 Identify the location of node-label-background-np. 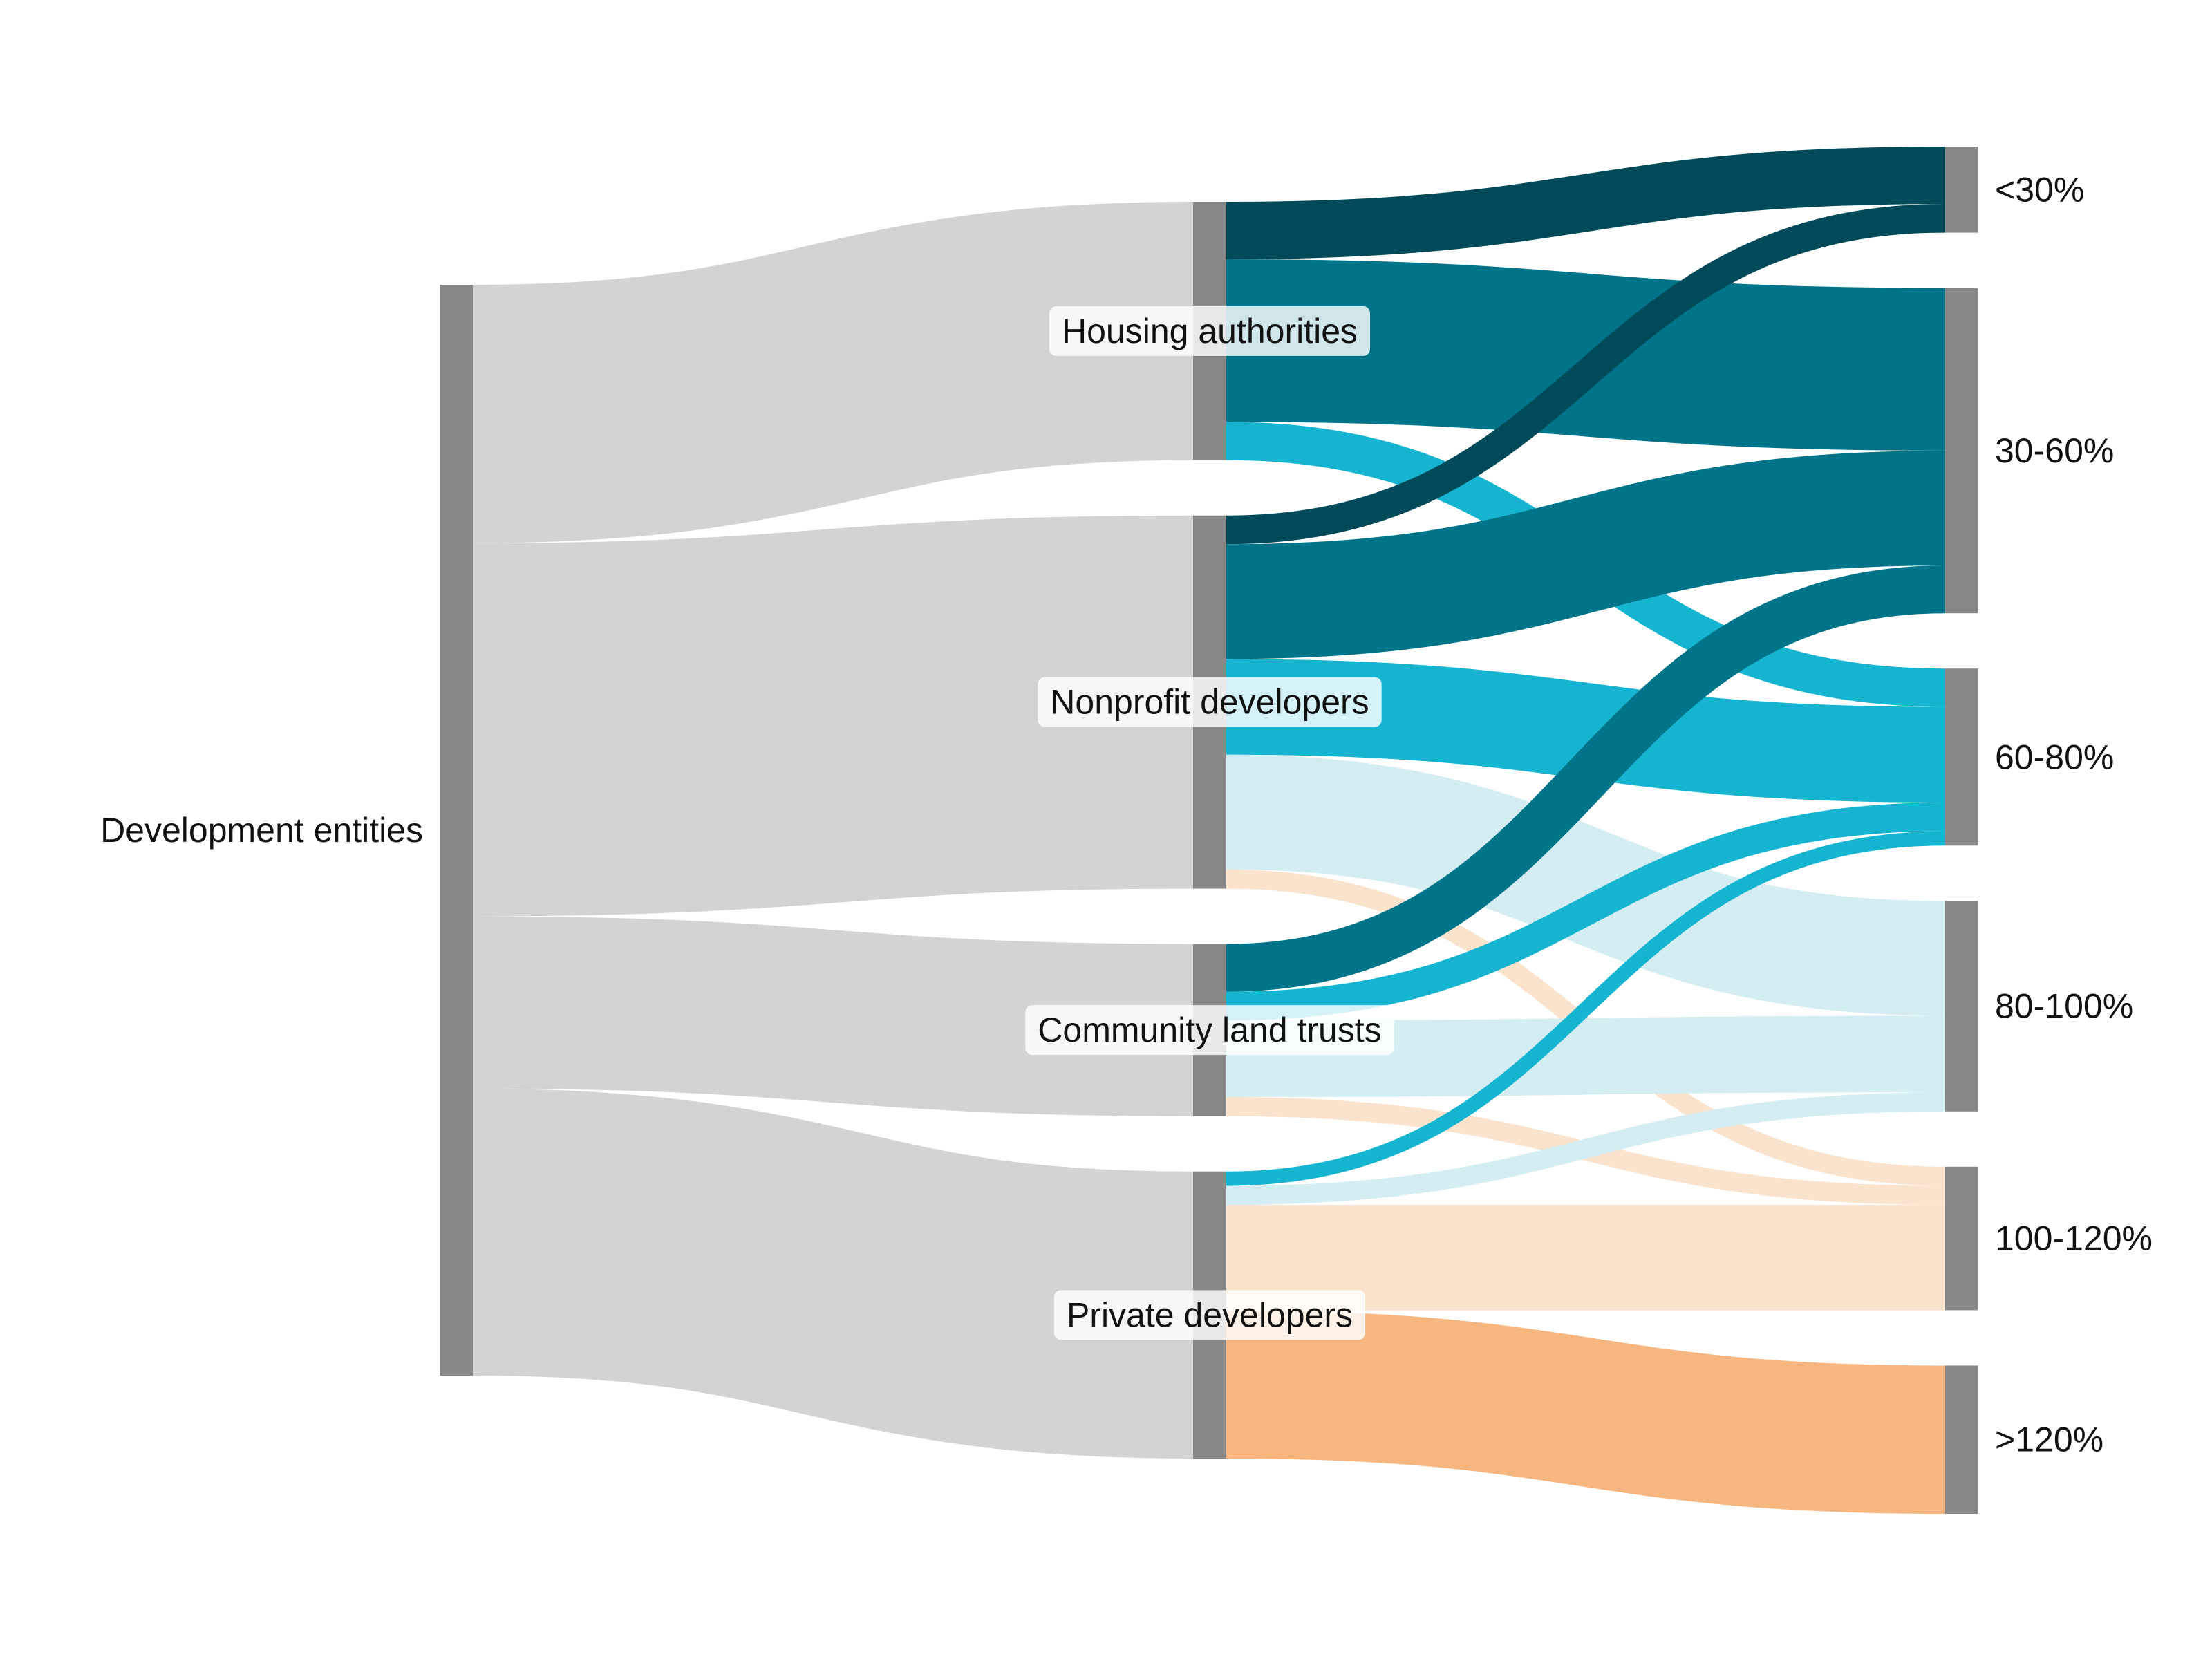
(1210, 702).